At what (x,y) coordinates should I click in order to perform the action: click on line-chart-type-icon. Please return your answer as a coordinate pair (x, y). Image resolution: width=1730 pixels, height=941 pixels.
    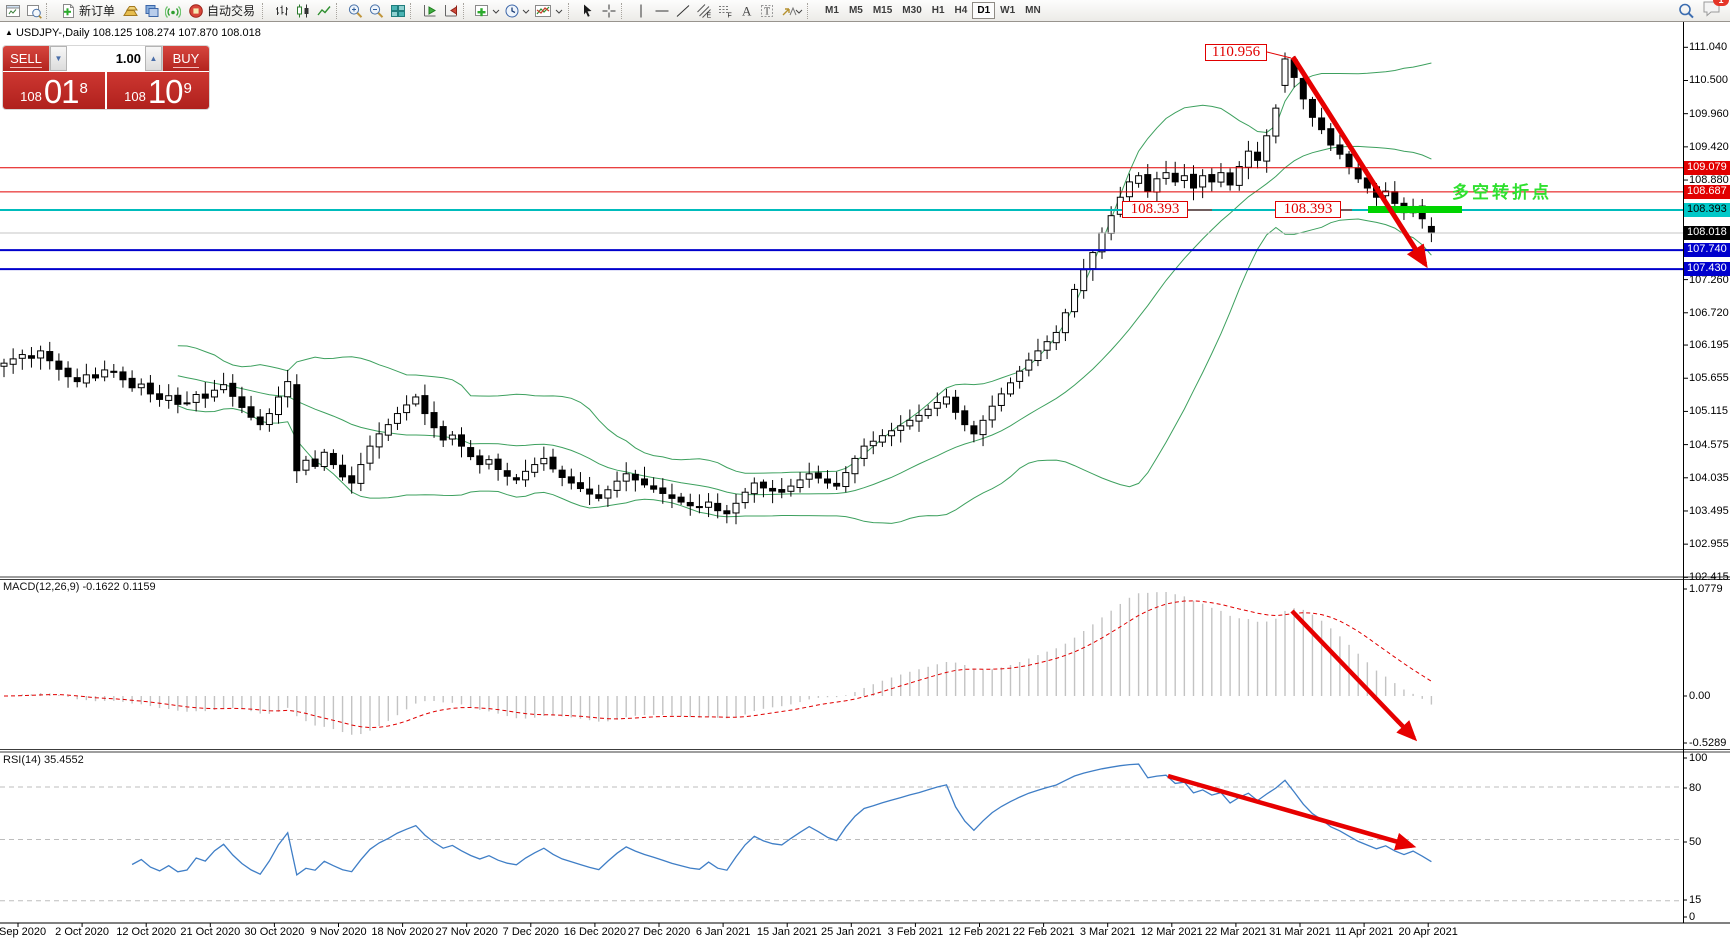
    Looking at the image, I should click on (323, 10).